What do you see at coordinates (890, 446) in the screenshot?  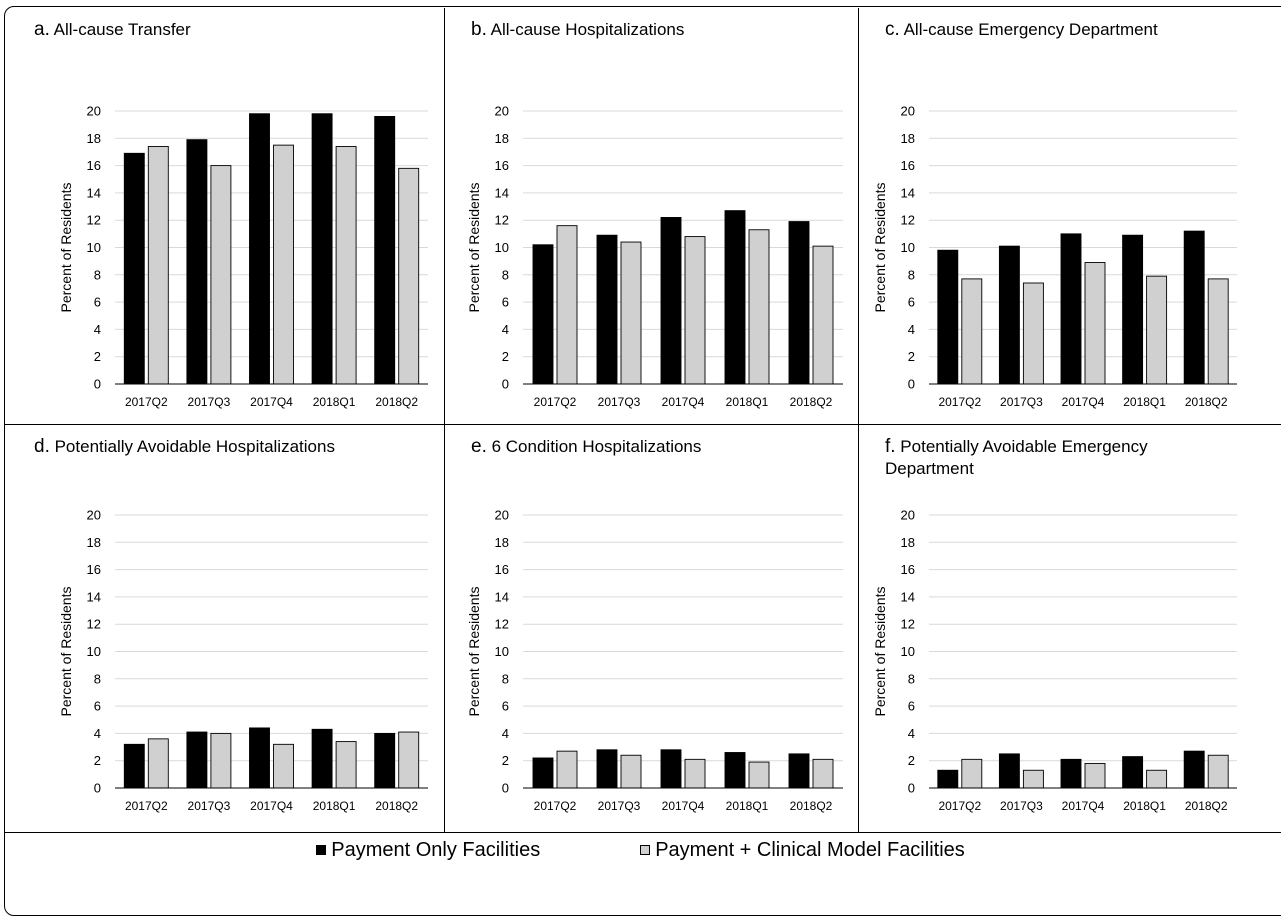 I see `panel-letter: f.` at bounding box center [890, 446].